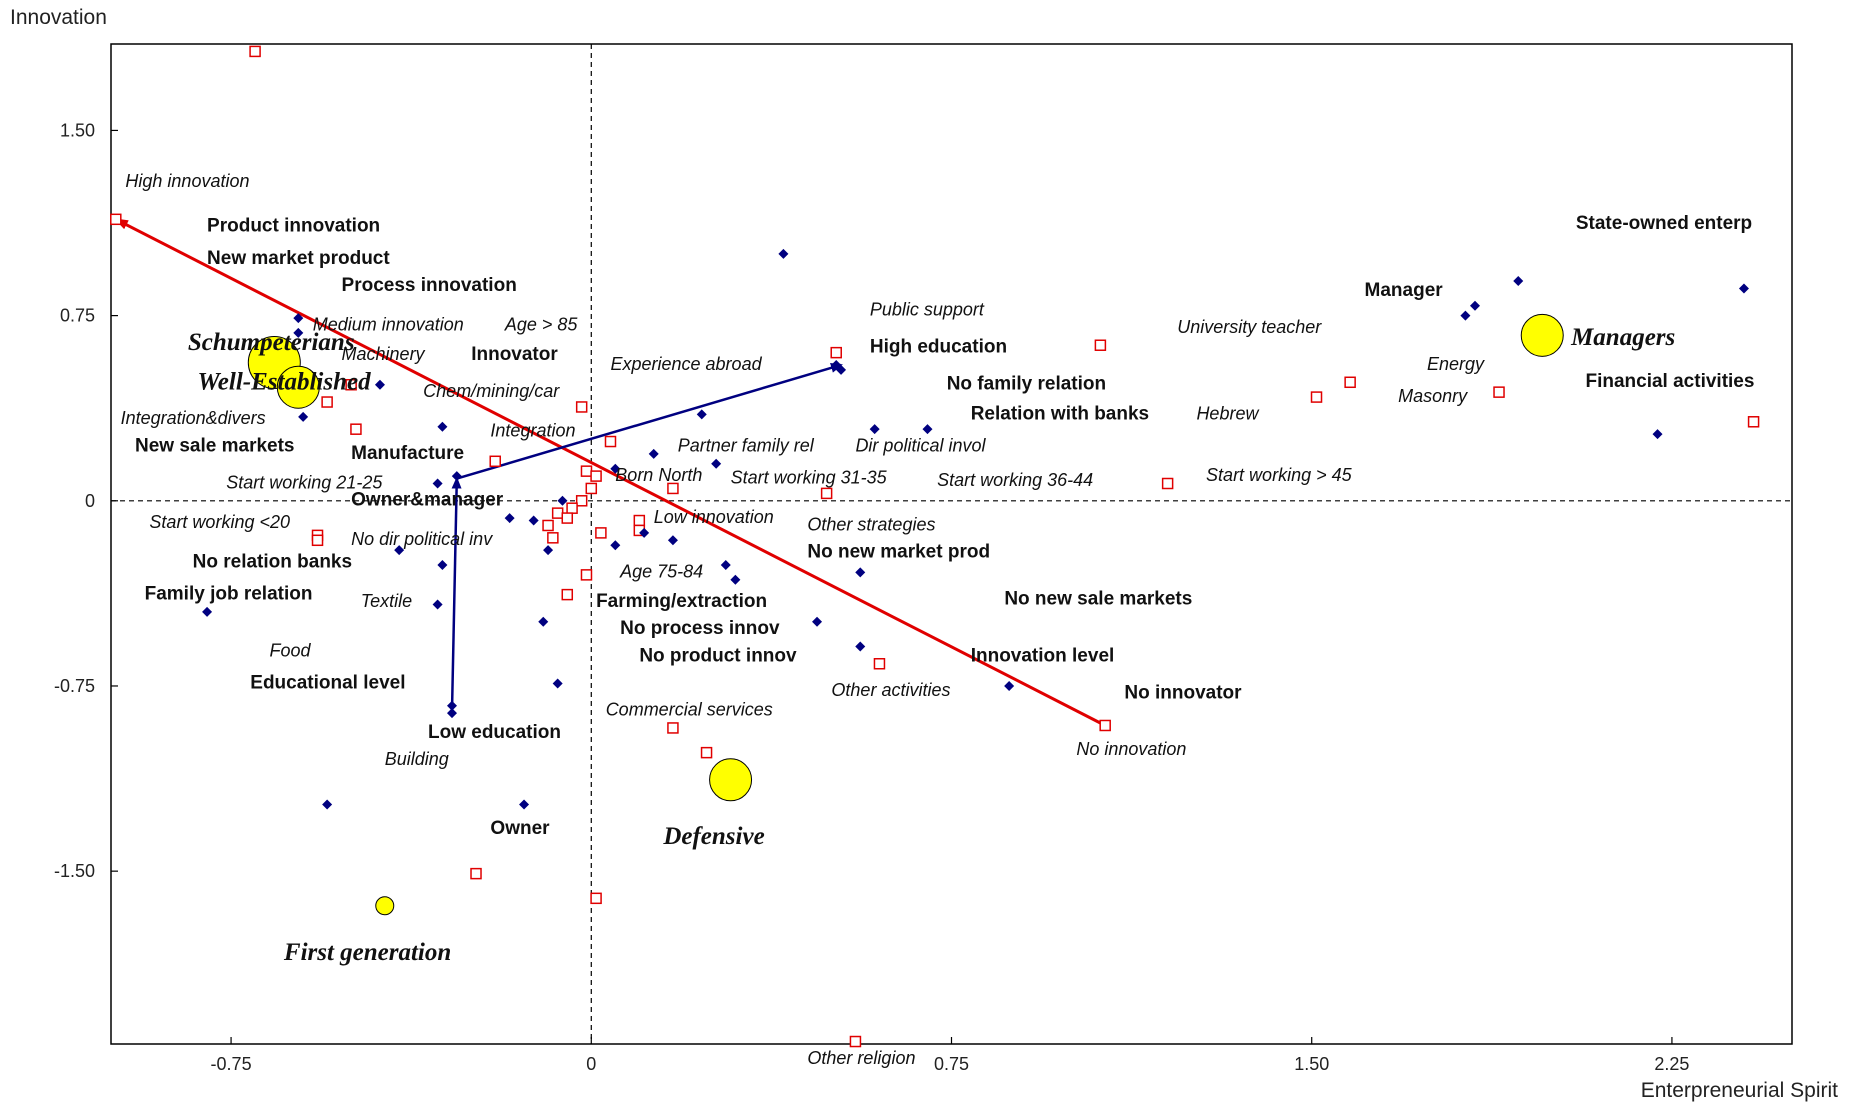 The width and height of the screenshot is (1849, 1107). I want to click on point-label: Integration, so click(532, 431).